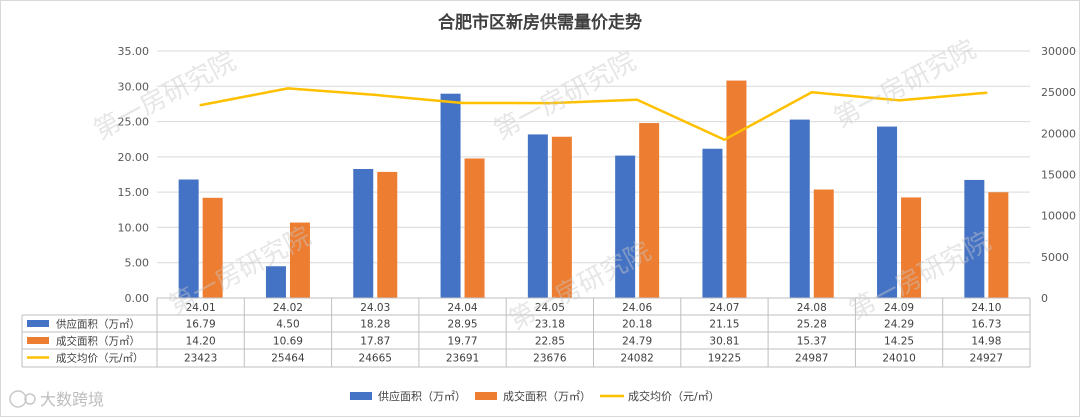 Image resolution: width=1080 pixels, height=417 pixels. I want to click on legend-label: 供应面积（万㎡）, so click(422, 396).